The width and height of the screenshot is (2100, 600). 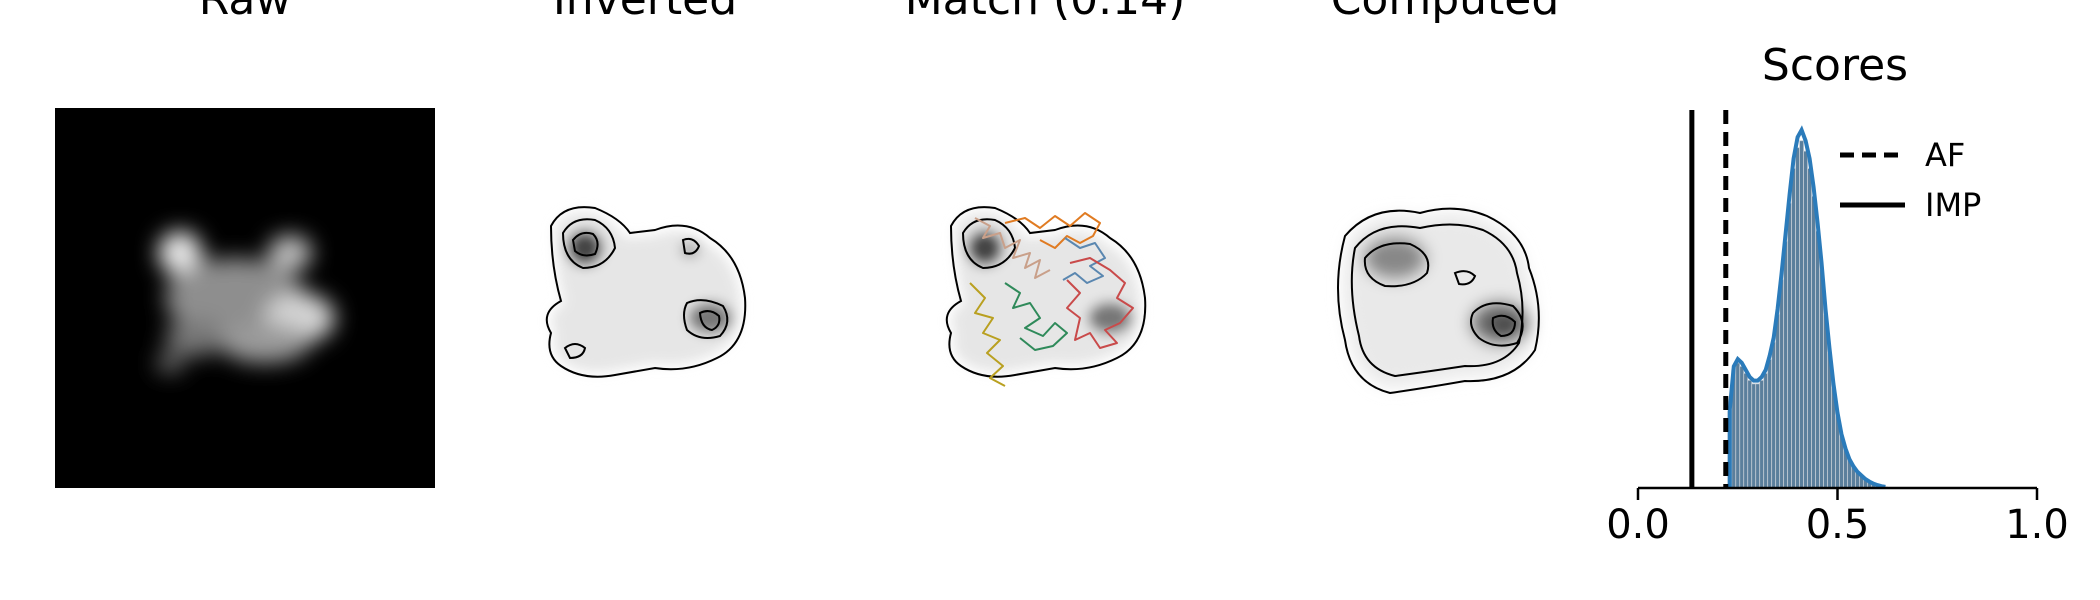 What do you see at coordinates (1910, 180) in the screenshot?
I see `legend: AF IMP` at bounding box center [1910, 180].